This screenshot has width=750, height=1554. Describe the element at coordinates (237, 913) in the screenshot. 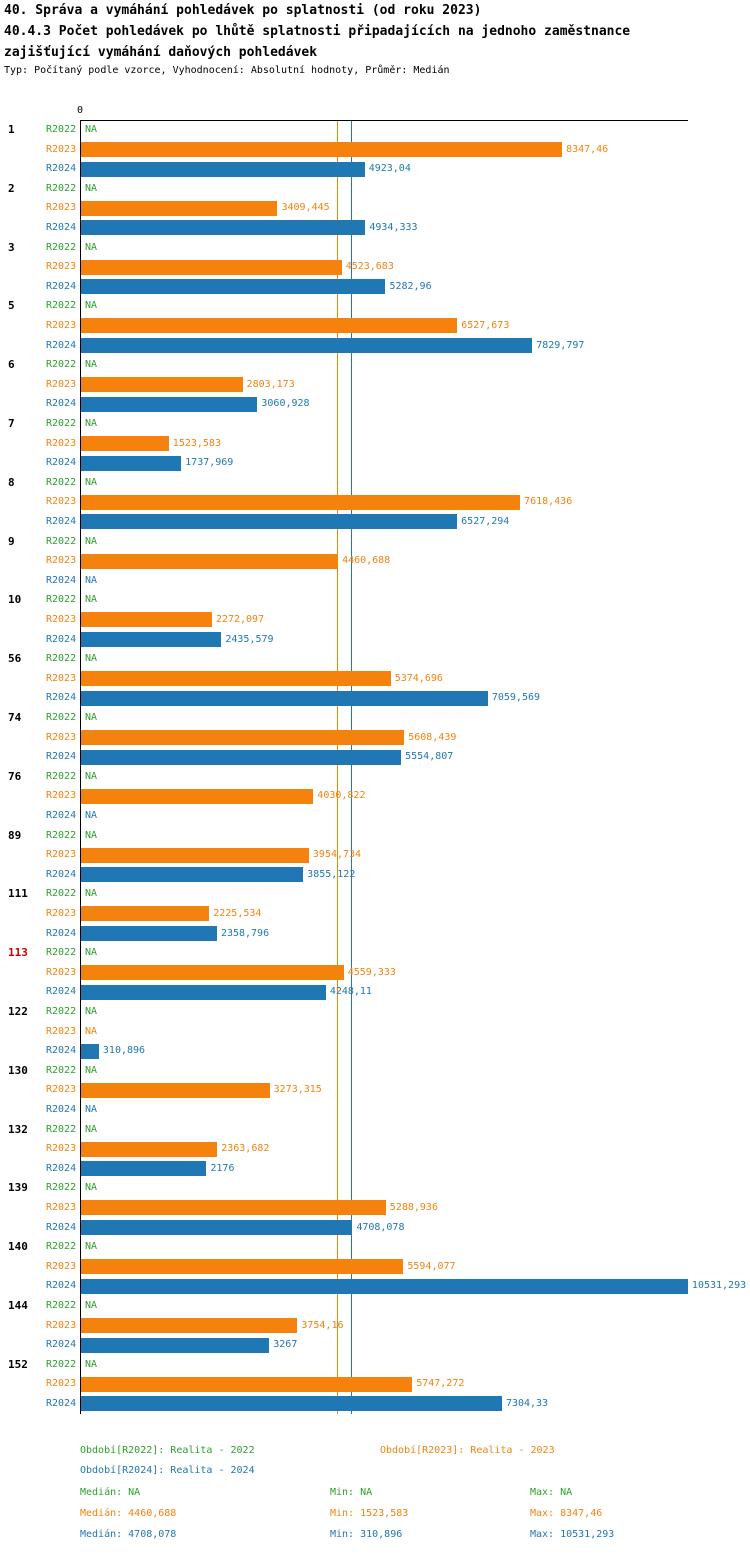

I see `value-label: 2225,534` at that location.